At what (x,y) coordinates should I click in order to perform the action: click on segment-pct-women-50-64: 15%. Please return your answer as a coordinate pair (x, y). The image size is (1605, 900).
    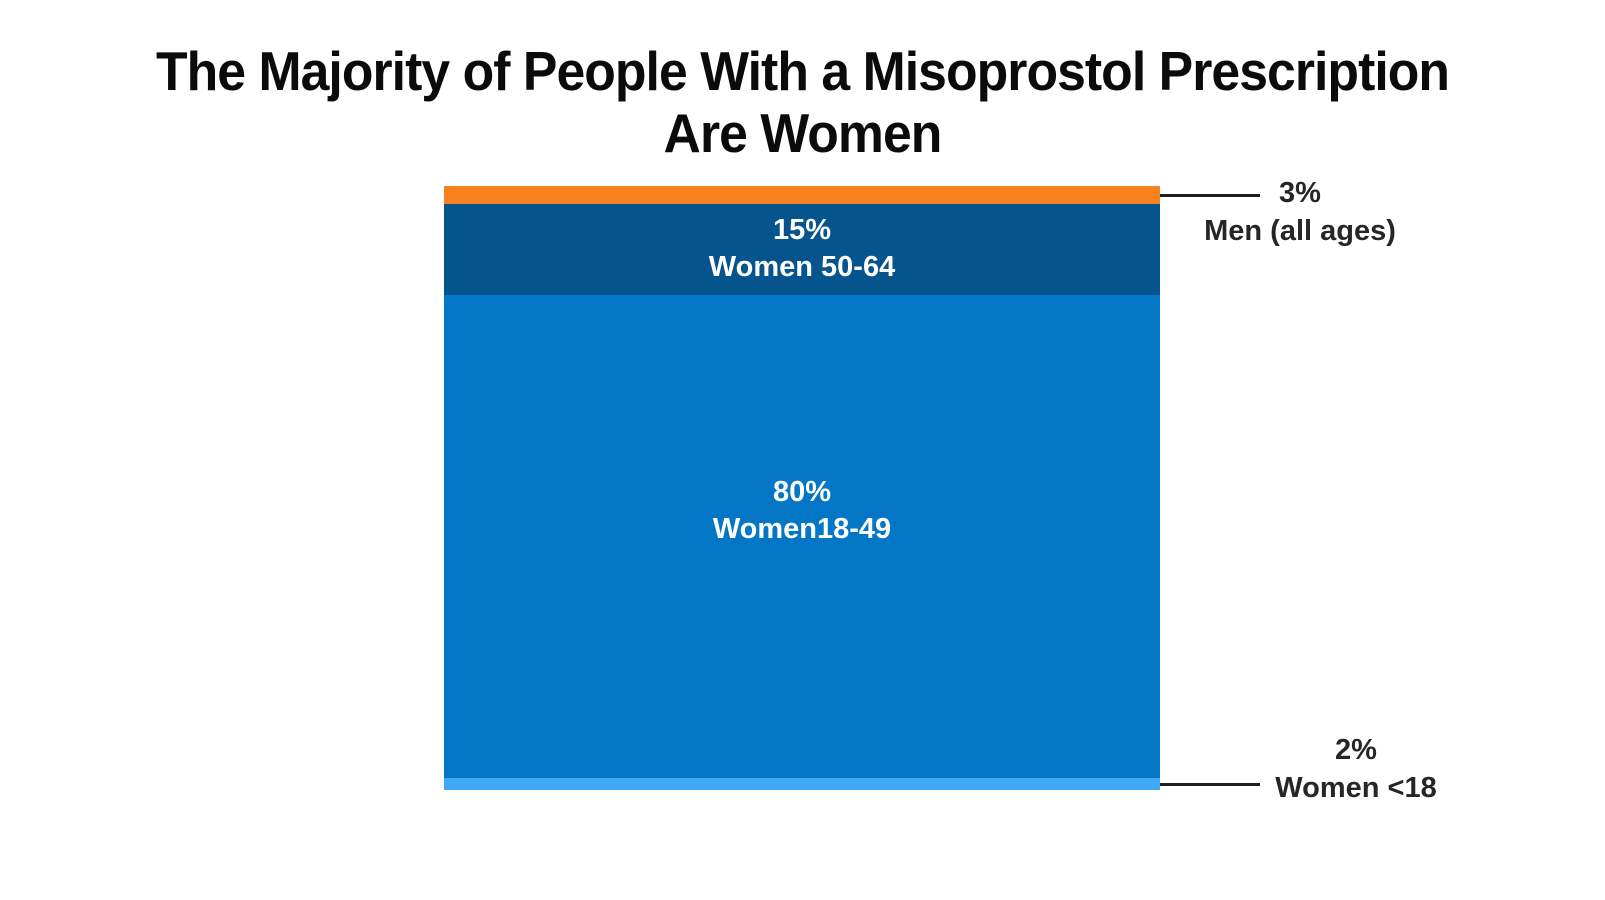
    Looking at the image, I should click on (802, 230).